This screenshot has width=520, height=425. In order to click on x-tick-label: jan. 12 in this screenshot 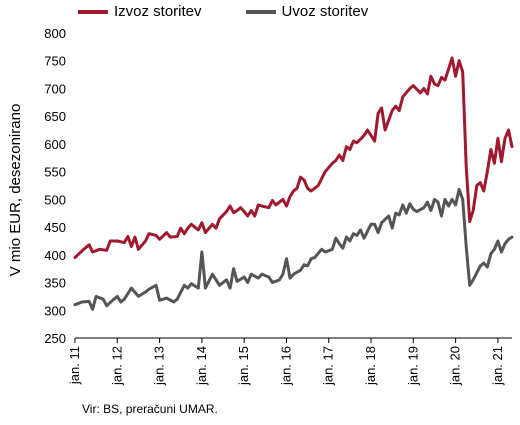, I will do `click(116, 366)`.